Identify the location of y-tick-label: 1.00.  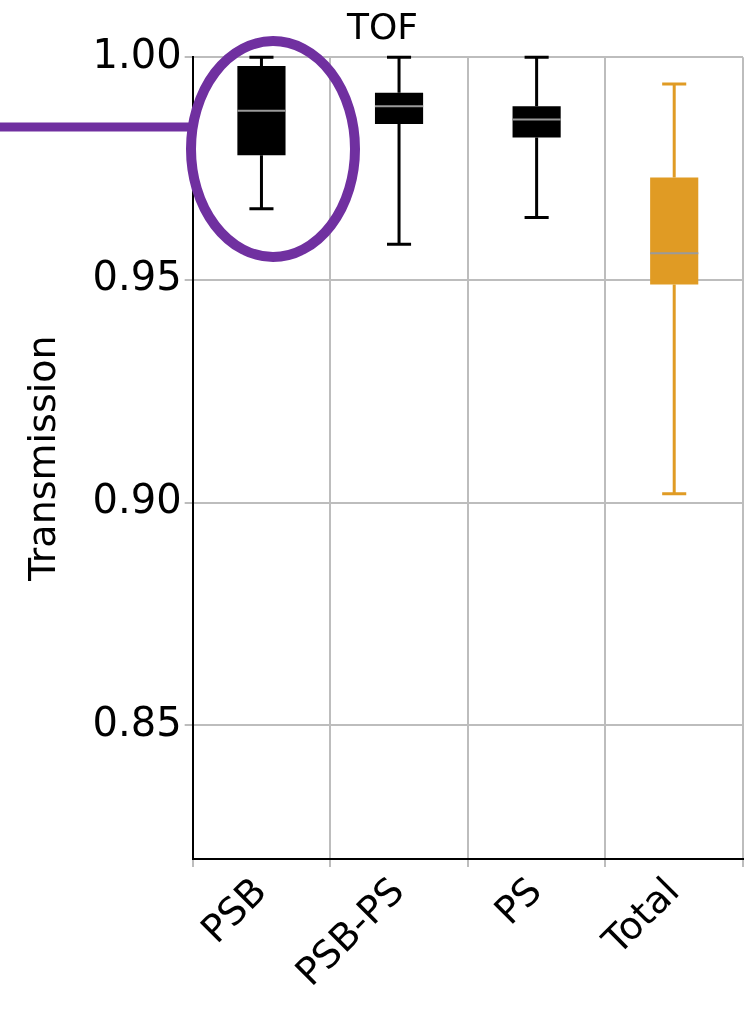
(137, 53).